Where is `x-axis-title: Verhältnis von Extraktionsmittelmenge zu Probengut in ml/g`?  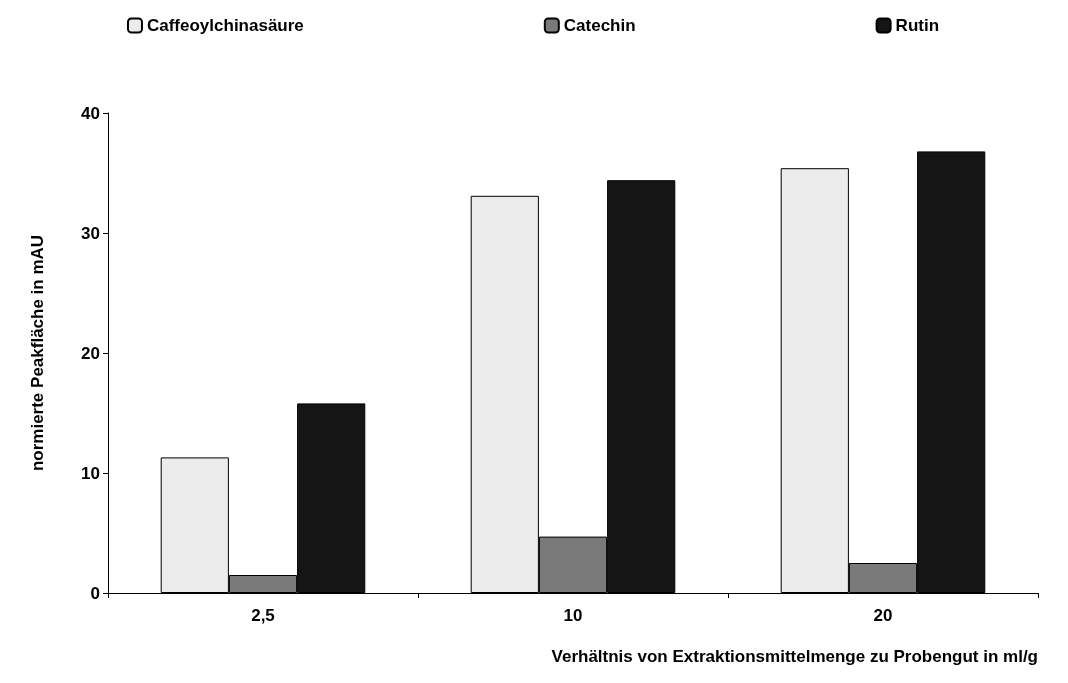
x-axis-title: Verhältnis von Extraktionsmittelmenge zu Probengut in ml/g is located at coordinates (794, 656).